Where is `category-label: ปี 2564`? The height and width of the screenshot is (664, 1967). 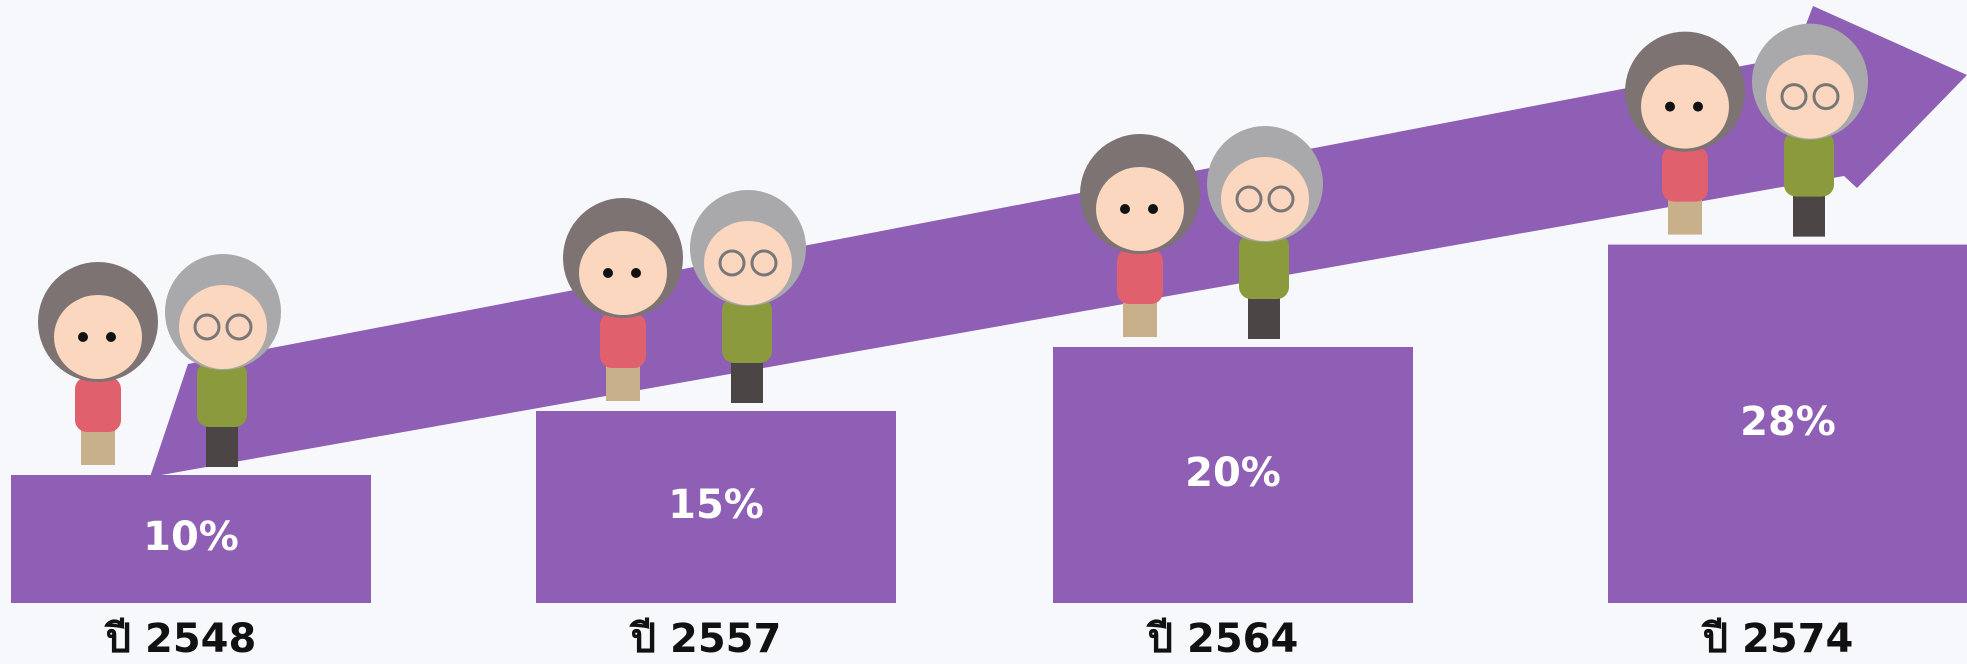
category-label: ปี 2564 is located at coordinates (1222, 639).